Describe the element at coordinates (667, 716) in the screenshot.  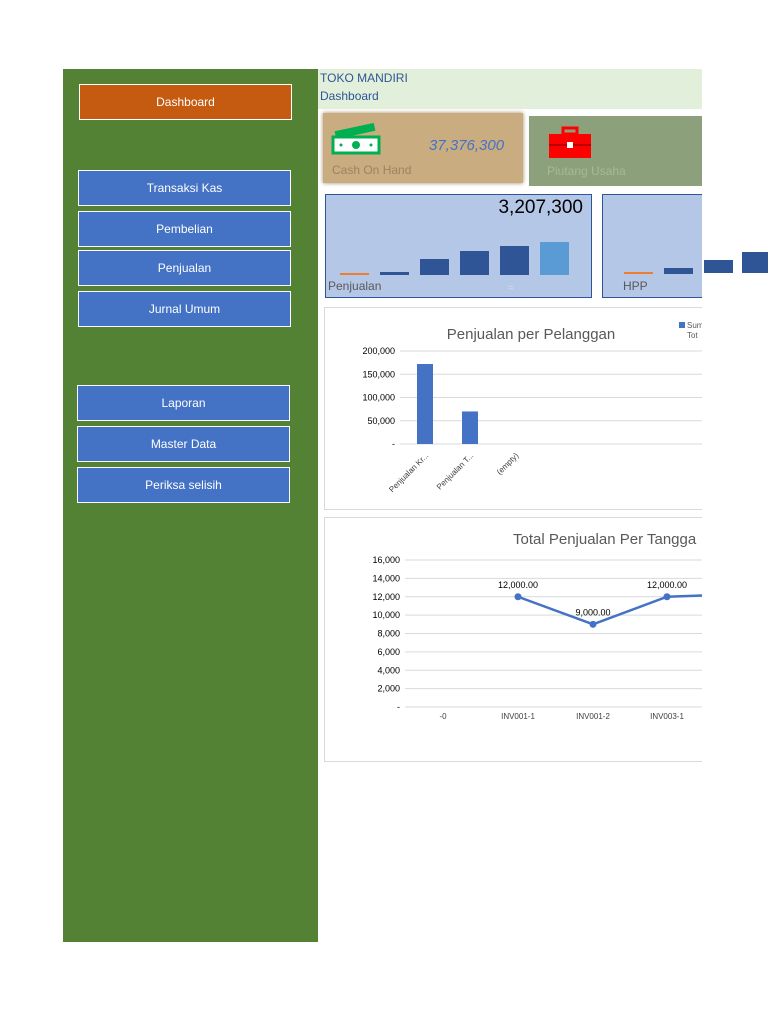
I see `x-tick-label: INV003-1` at that location.